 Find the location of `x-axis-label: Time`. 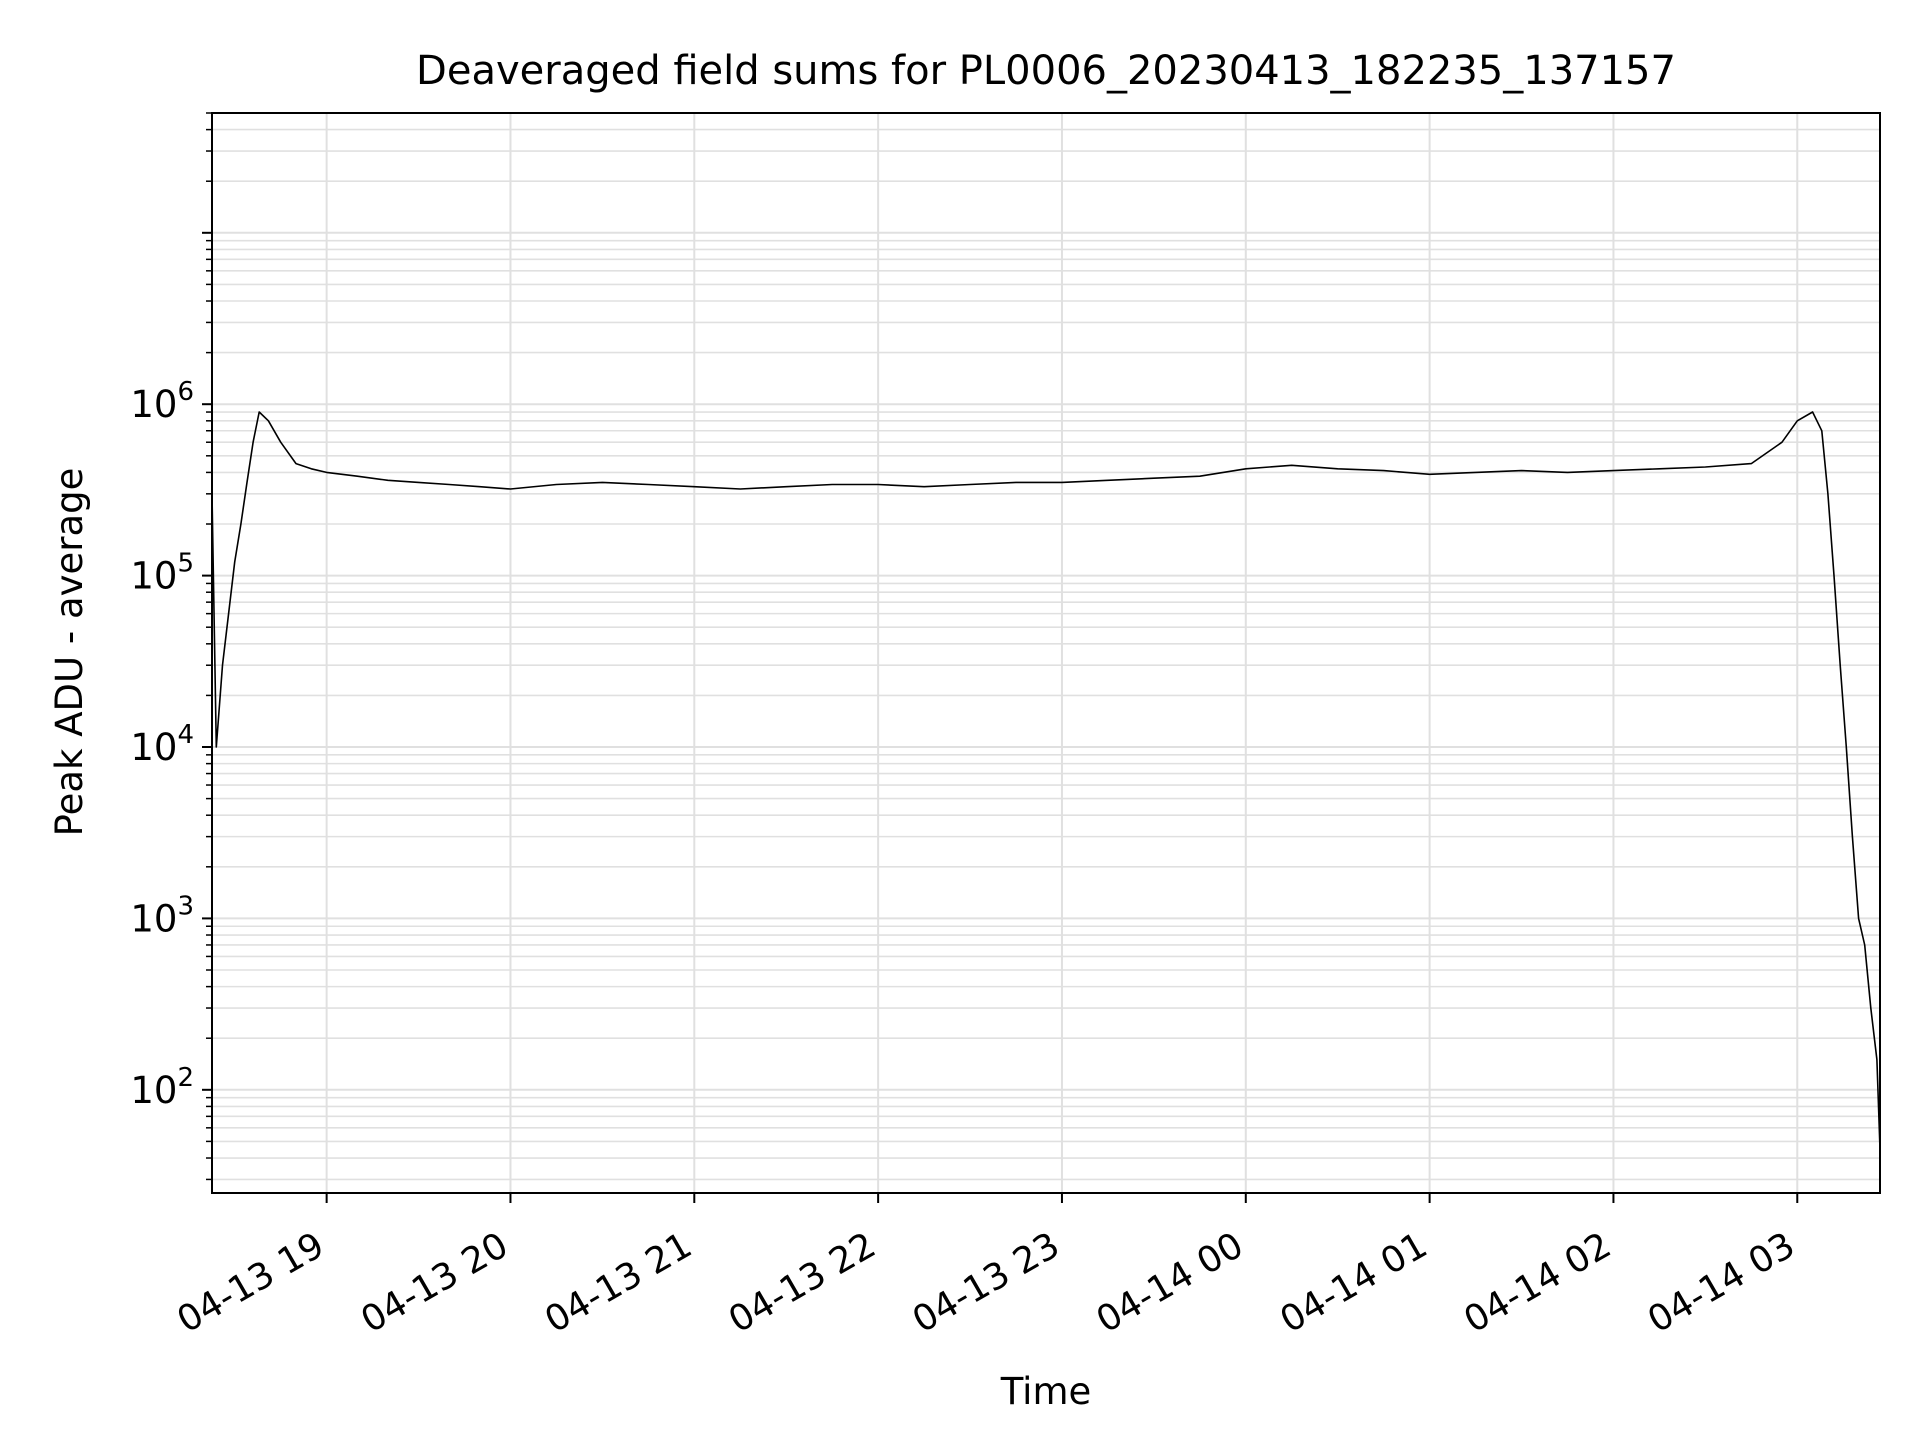

x-axis-label: Time is located at coordinates (1046, 1391).